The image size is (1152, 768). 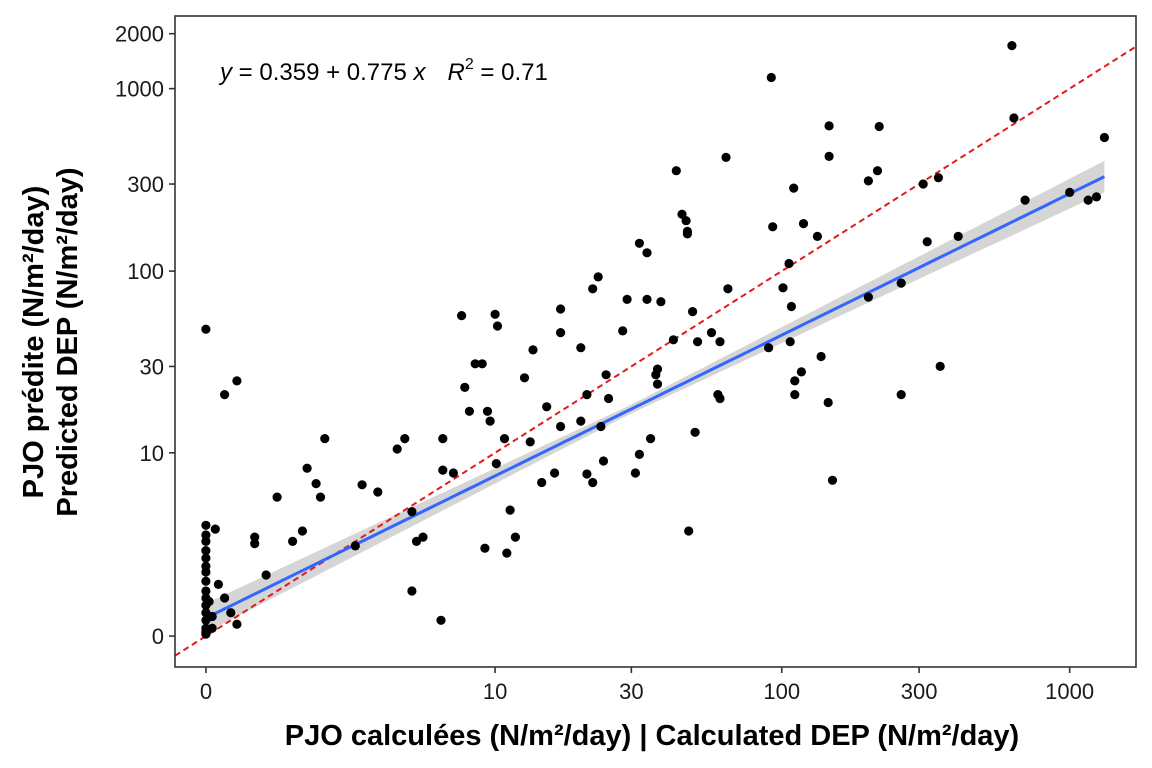 I want to click on regression-equation: y = 0.359 + 0.775 x R2 = 0.71, so click(x=383, y=71).